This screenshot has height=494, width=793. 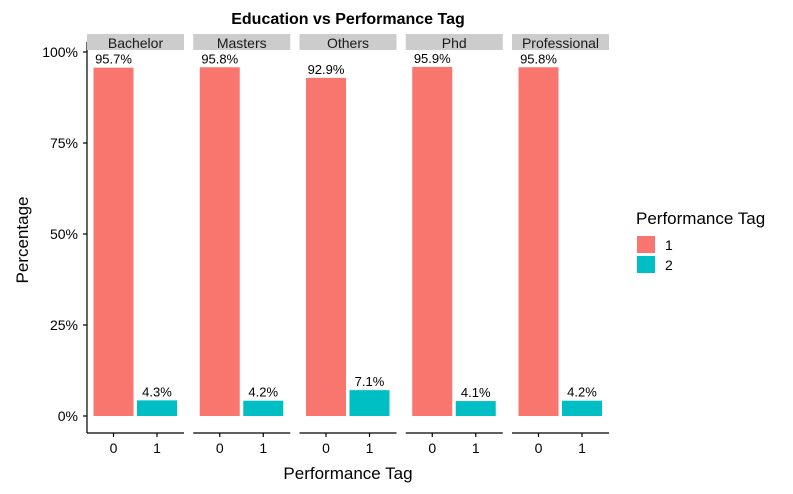 What do you see at coordinates (326, 69) in the screenshot?
I see `bar-value-label: 92.9%` at bounding box center [326, 69].